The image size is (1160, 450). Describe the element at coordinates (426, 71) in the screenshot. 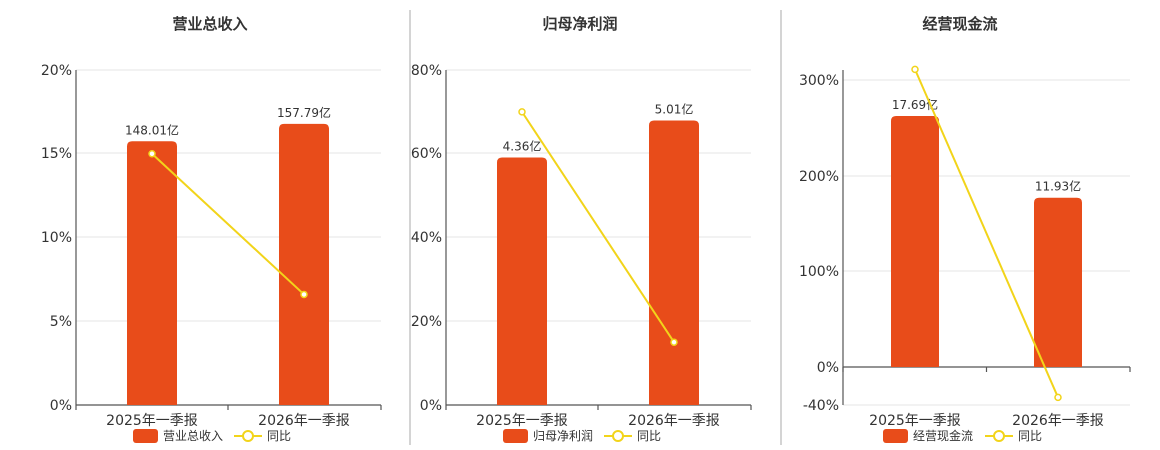

I see `y-tick-label: 80%` at that location.